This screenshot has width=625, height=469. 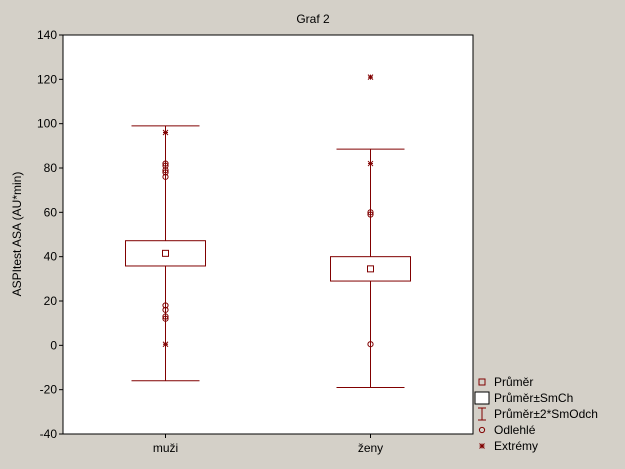 I want to click on legend-label-outlier: Odlehlé, so click(x=515, y=430).